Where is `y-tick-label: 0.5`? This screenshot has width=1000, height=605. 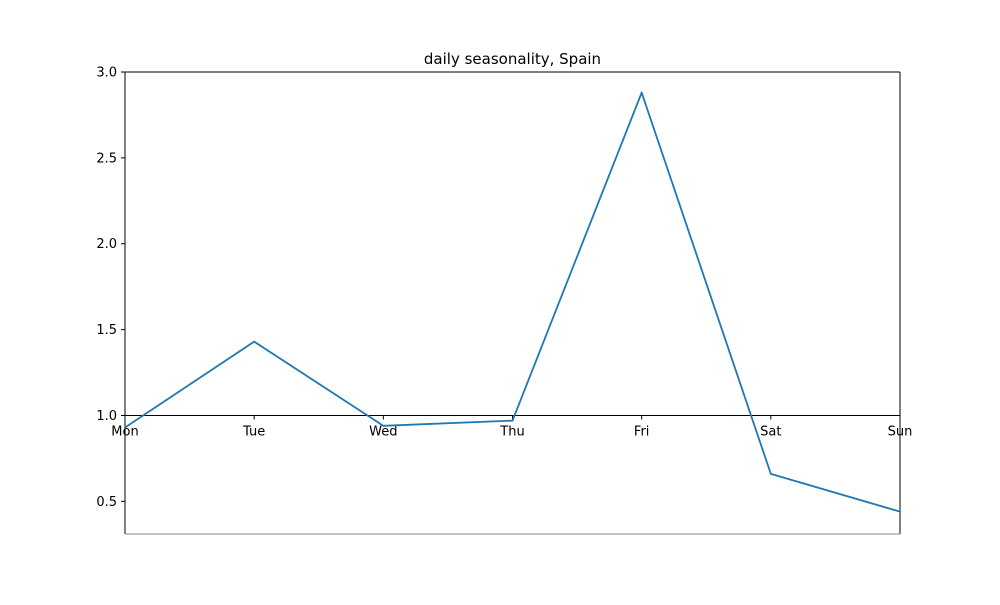
y-tick-label: 0.5 is located at coordinates (106, 502).